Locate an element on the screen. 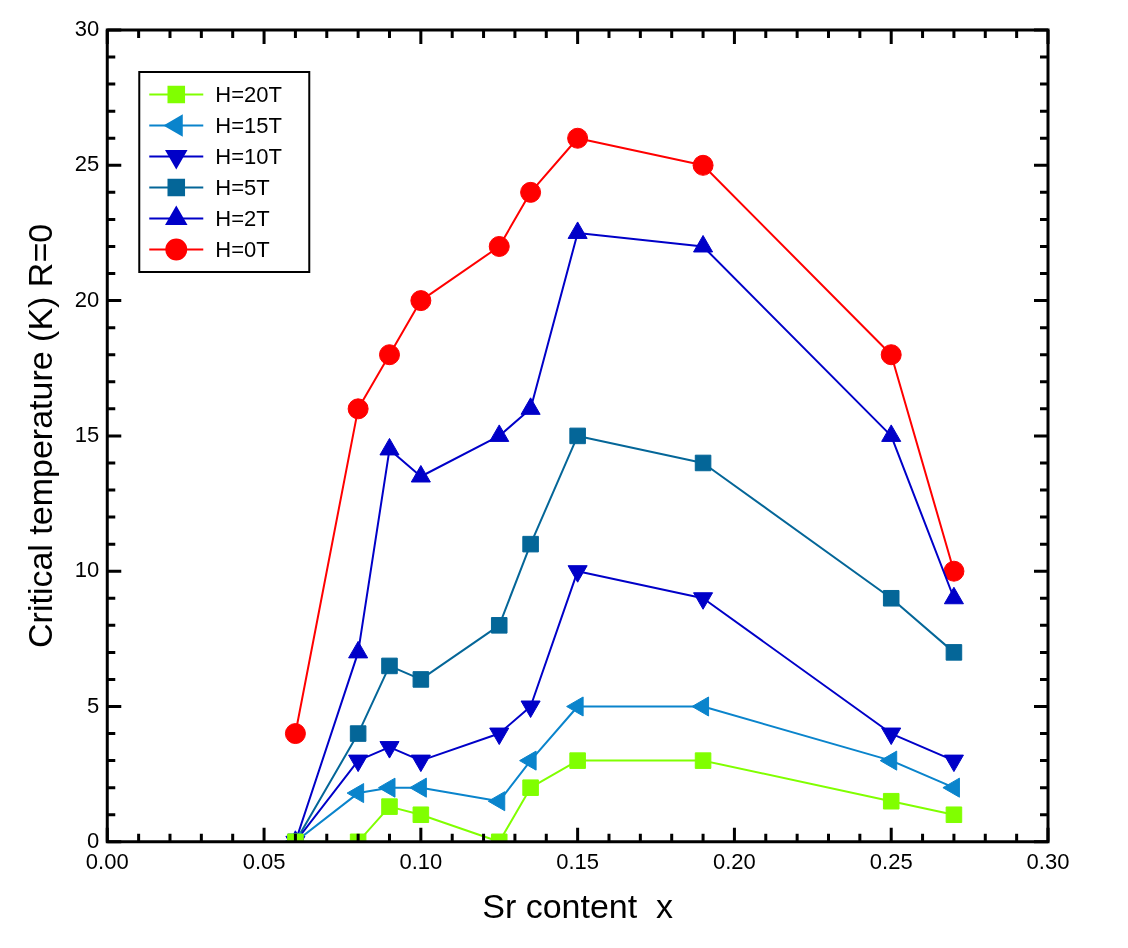  legend-label: H=15T is located at coordinates (248, 125).